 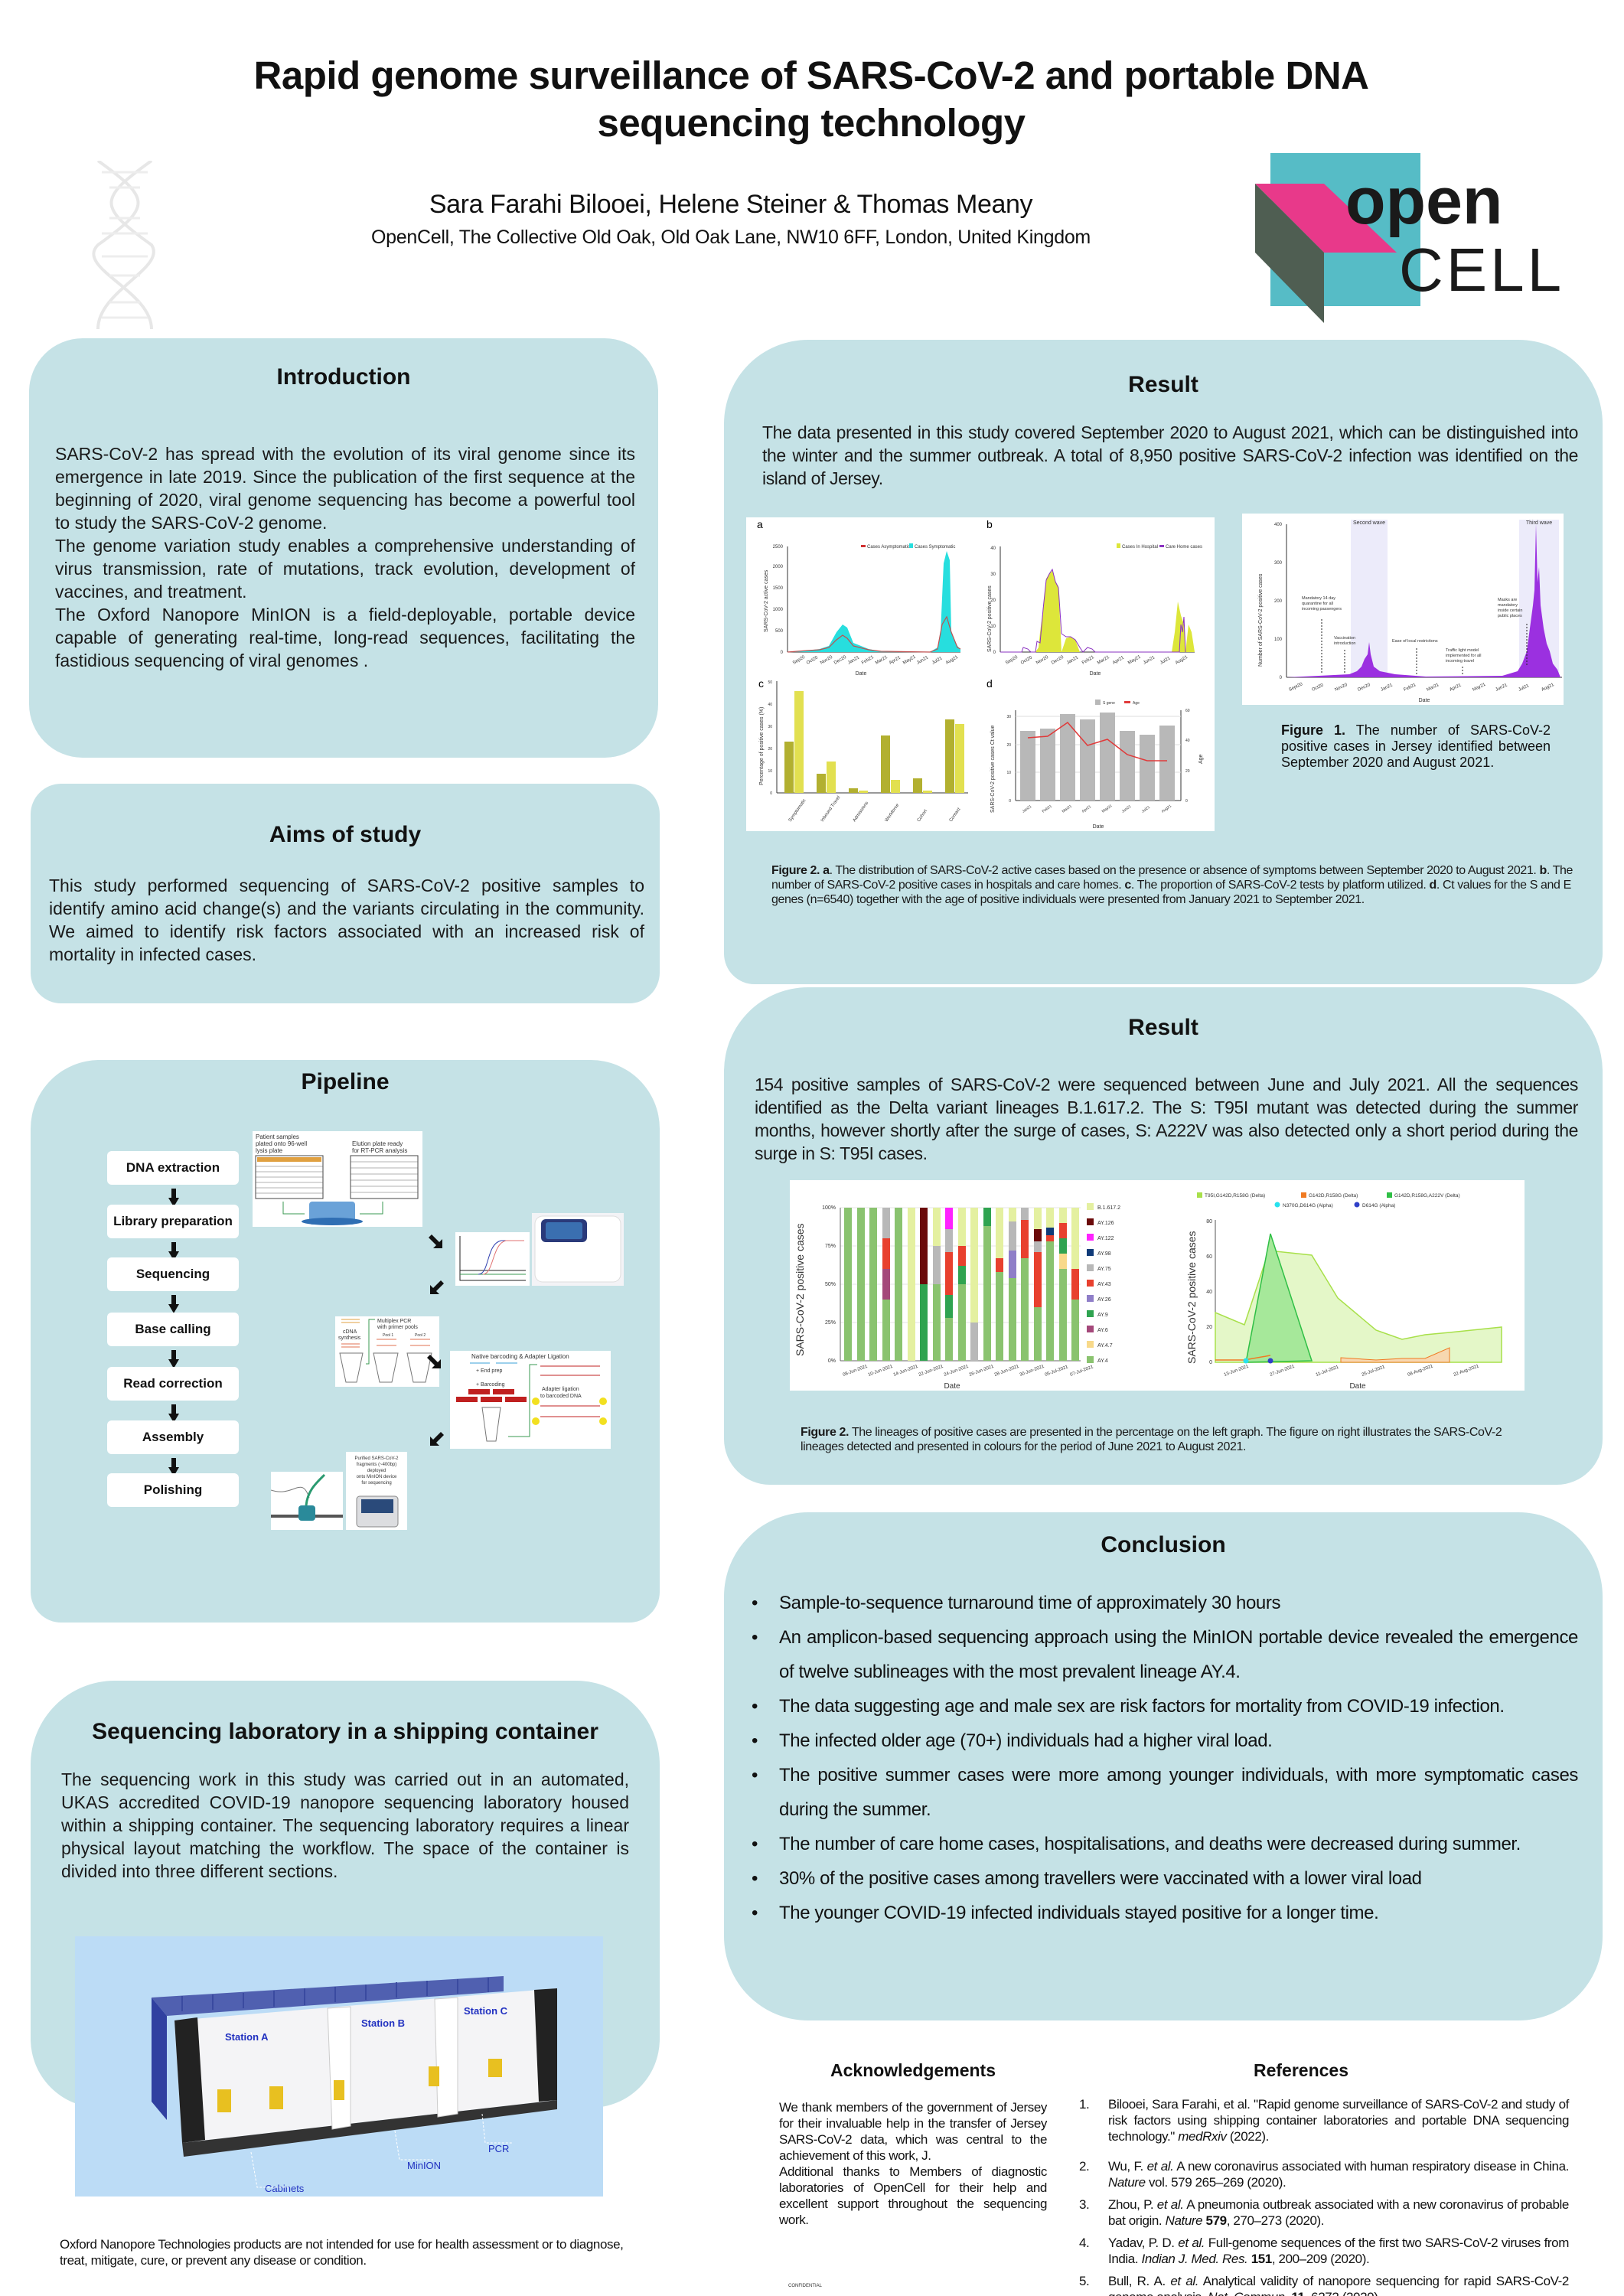 What do you see at coordinates (1109, 1208) in the screenshot?
I see `svg-text: B.1.617.2` at bounding box center [1109, 1208].